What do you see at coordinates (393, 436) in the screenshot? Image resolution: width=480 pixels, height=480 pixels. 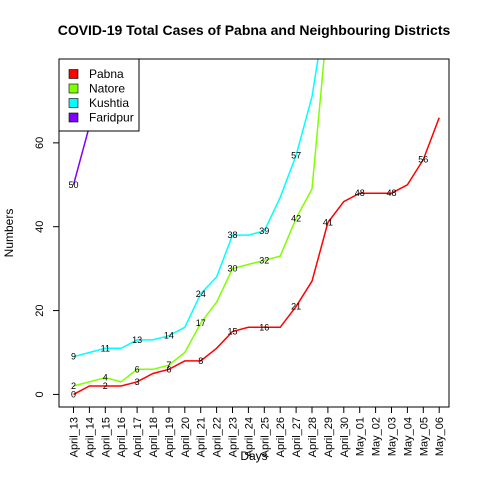 I see `x-tick-label: May_03` at bounding box center [393, 436].